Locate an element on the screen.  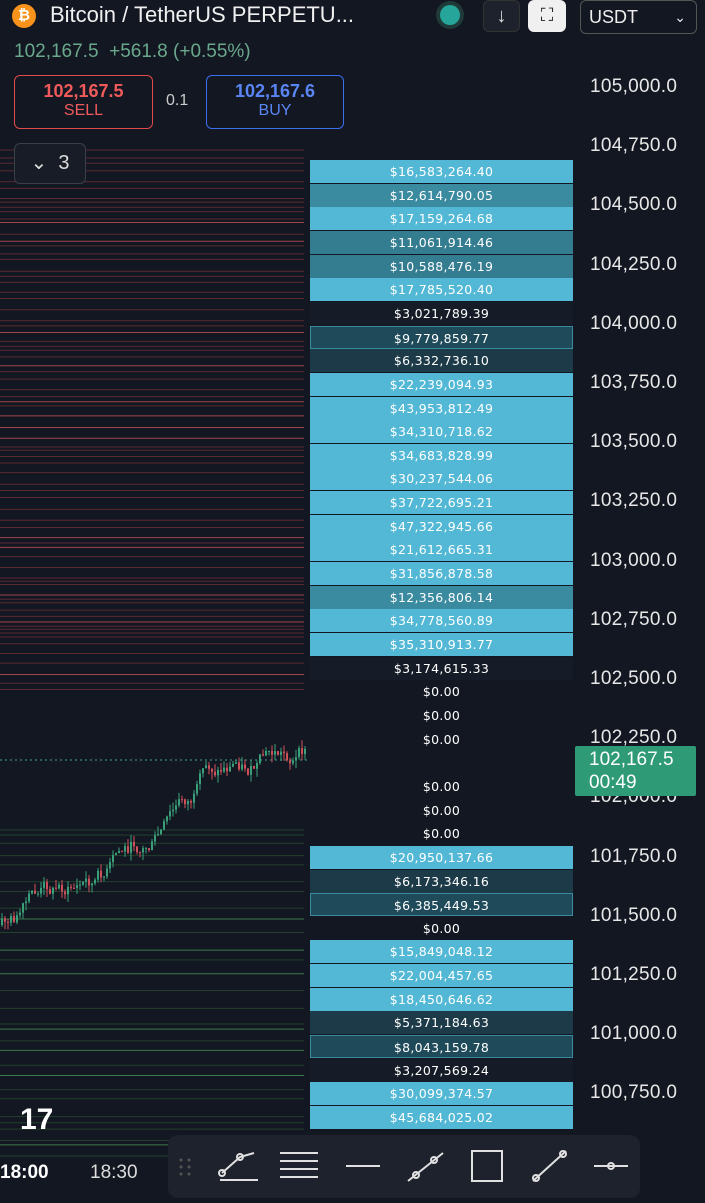
current-price-tag: 102,167.5 00:49 is located at coordinates (635, 771).